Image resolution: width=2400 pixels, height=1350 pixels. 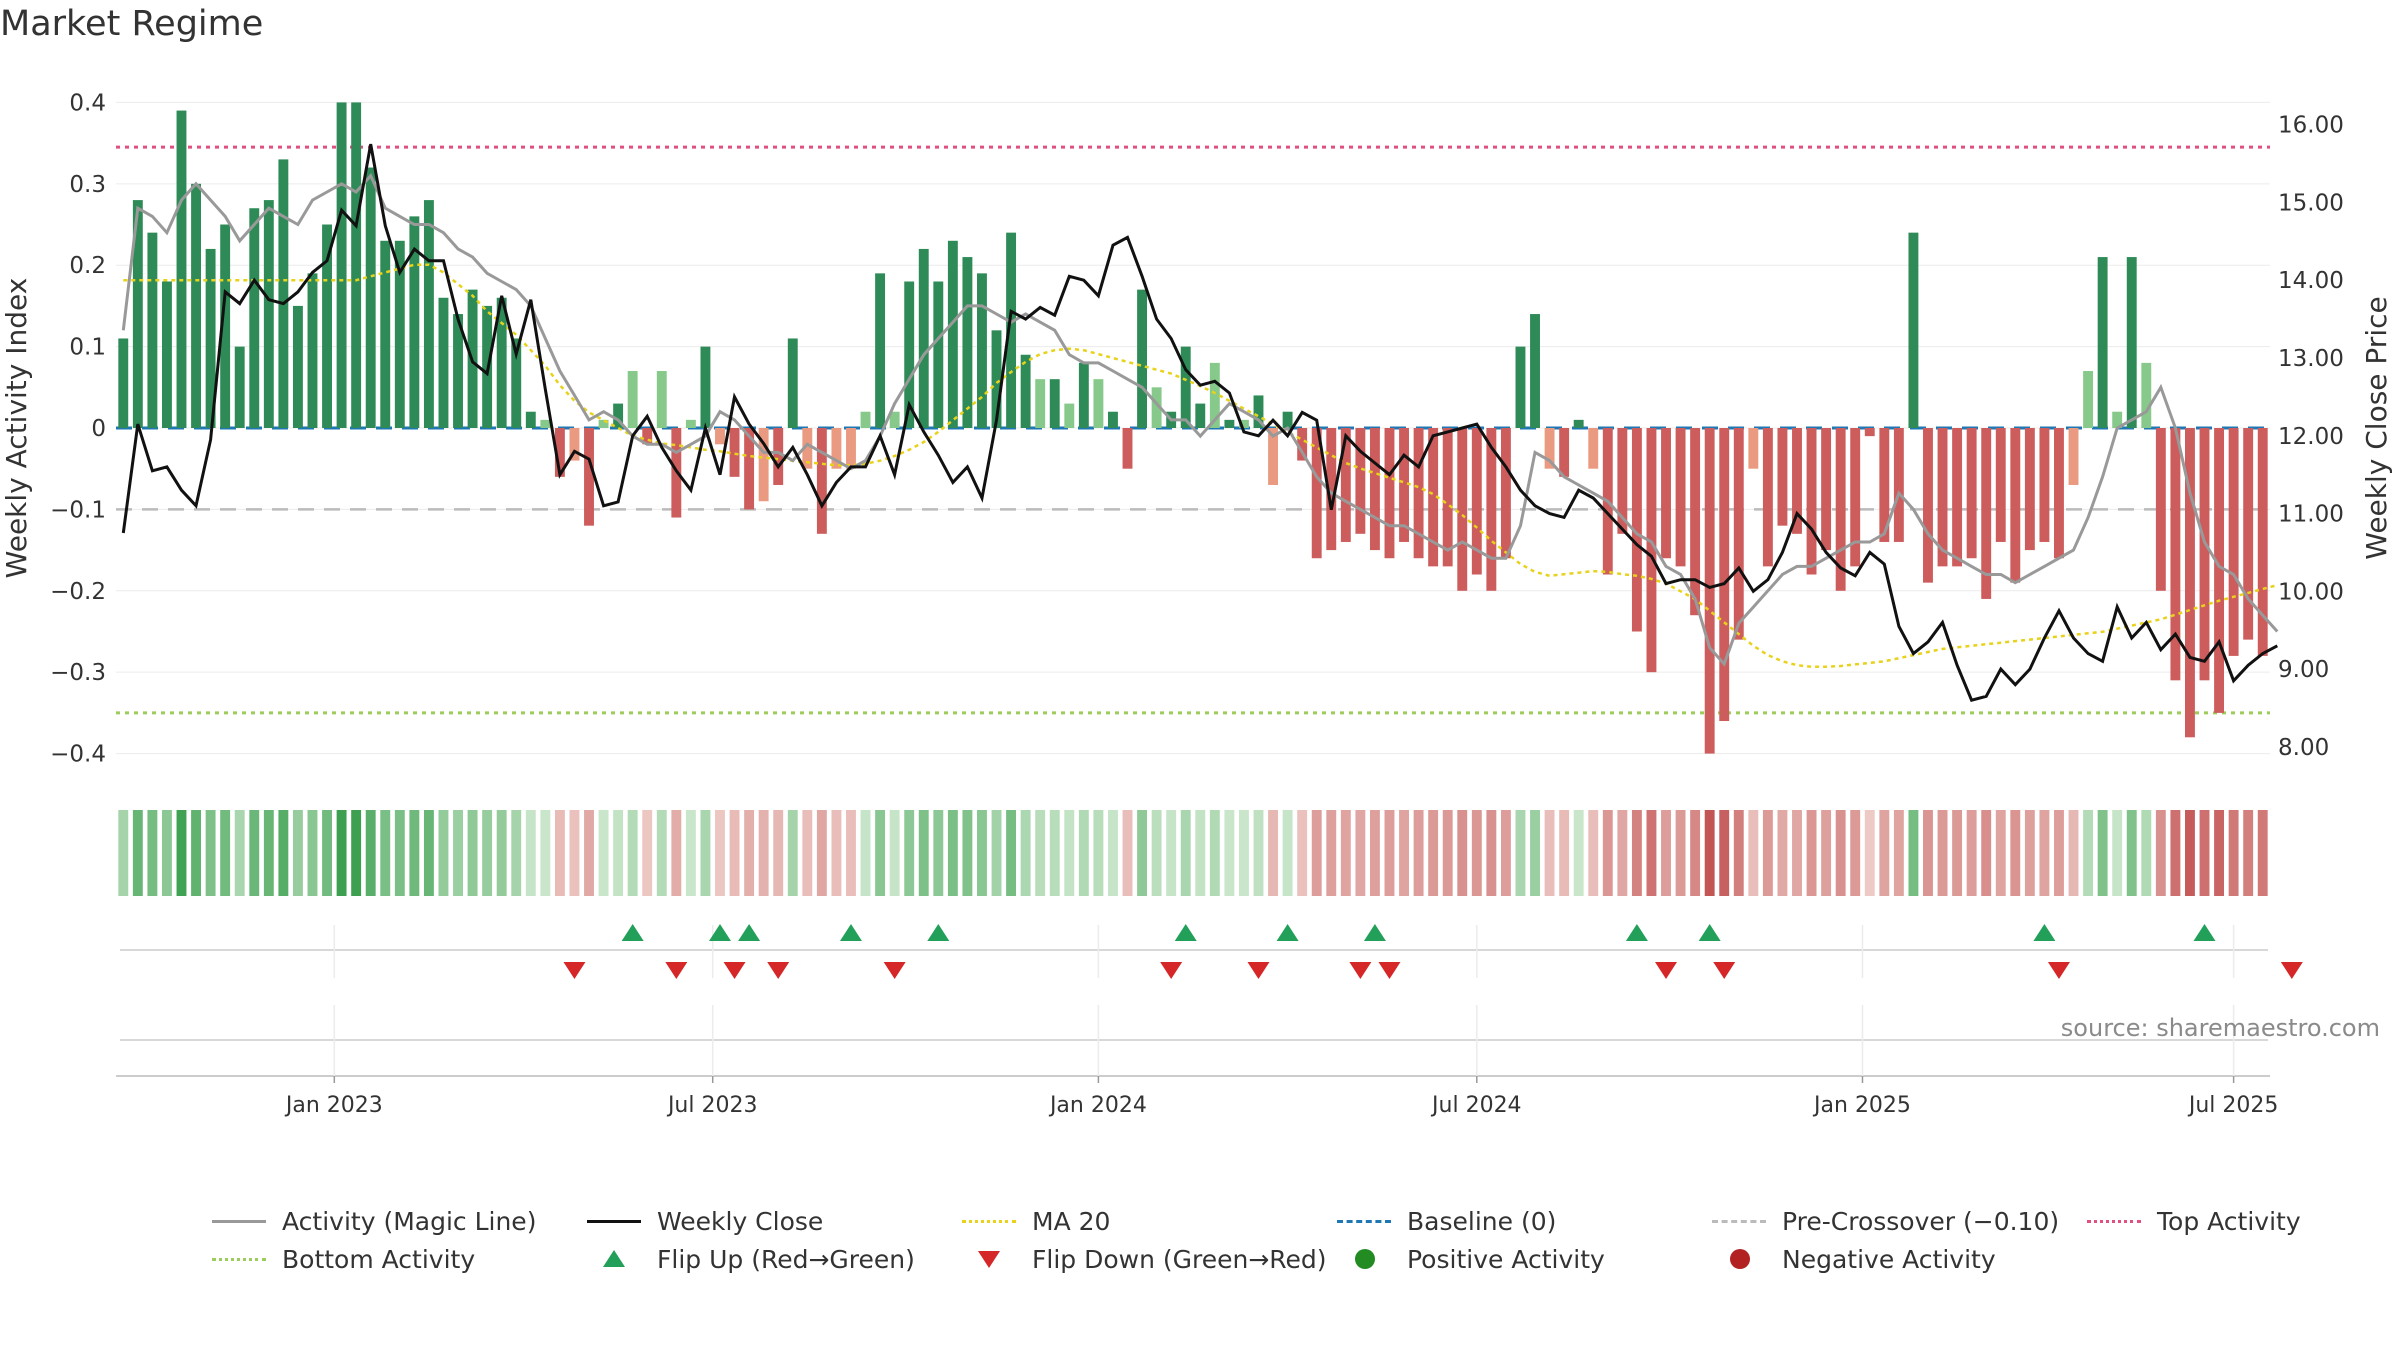 What do you see at coordinates (2311, 592) in the screenshot?
I see `y-right-tick-label: 10.00` at bounding box center [2311, 592].